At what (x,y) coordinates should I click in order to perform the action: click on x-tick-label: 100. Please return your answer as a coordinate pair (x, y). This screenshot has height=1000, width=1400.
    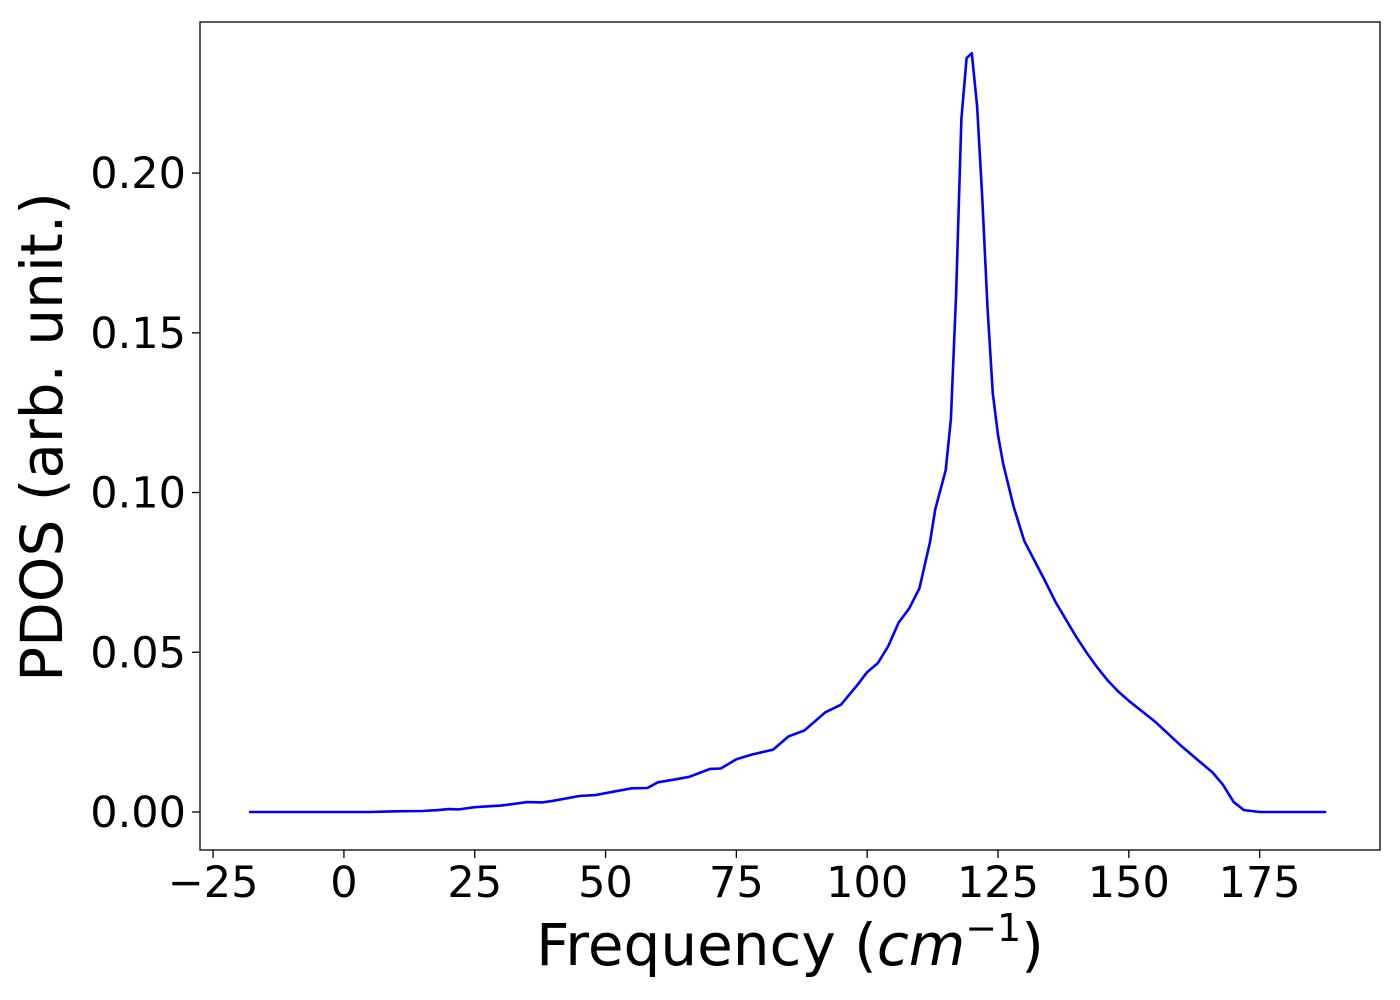
    Looking at the image, I should click on (867, 883).